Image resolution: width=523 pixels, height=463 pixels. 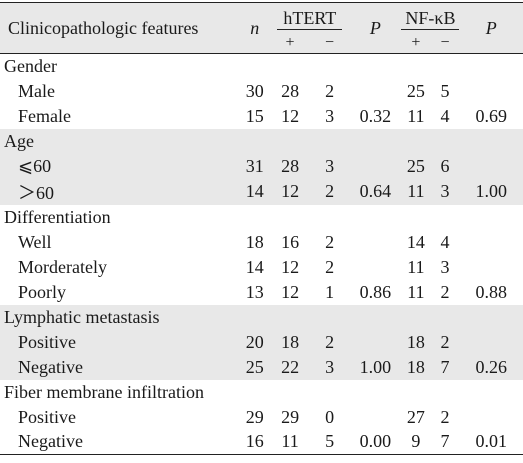 I want to click on n-cell: 31, so click(x=254, y=165).